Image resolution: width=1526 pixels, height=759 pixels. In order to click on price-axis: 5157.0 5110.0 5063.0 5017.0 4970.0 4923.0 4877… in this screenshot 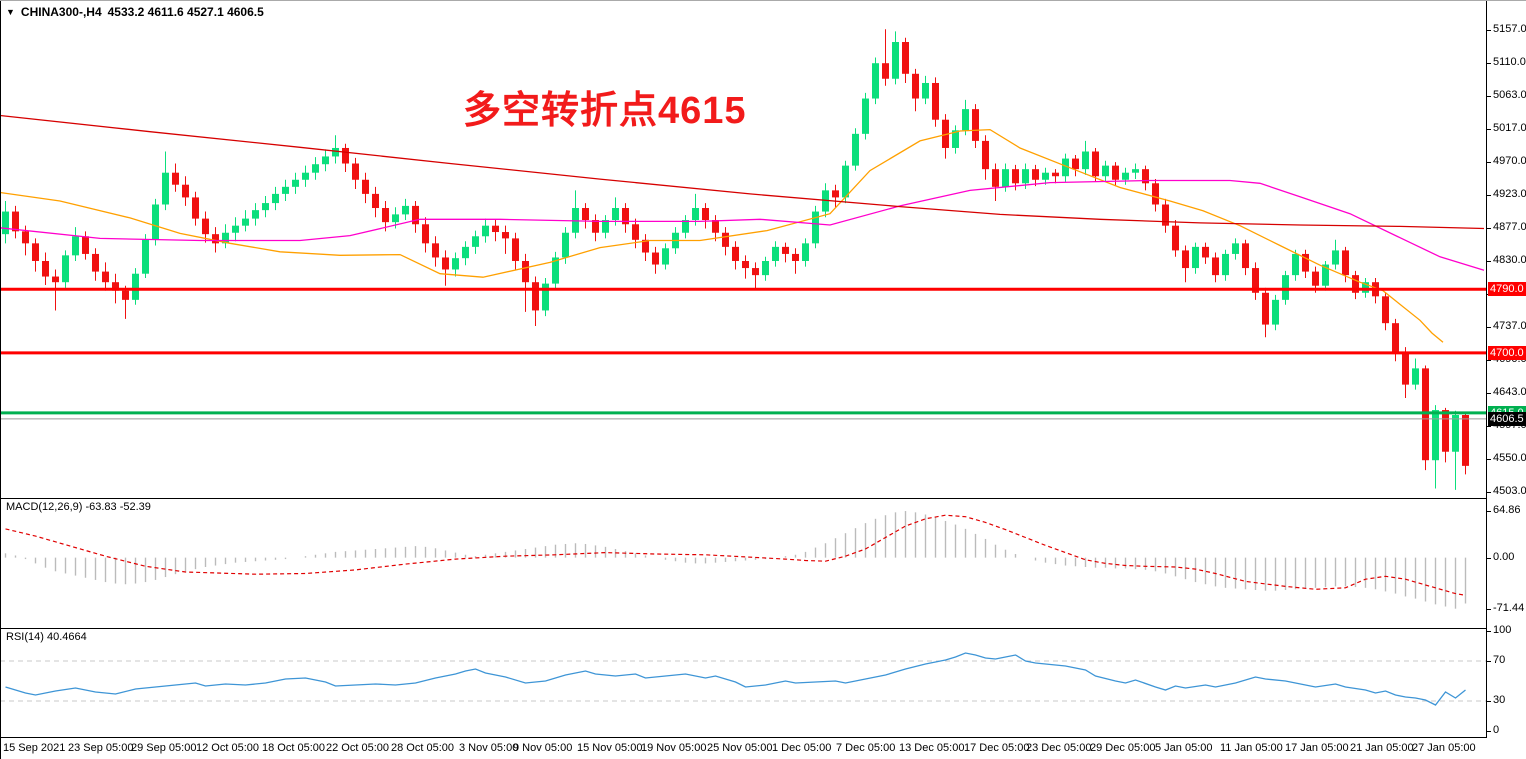, I will do `click(1506, 369)`.